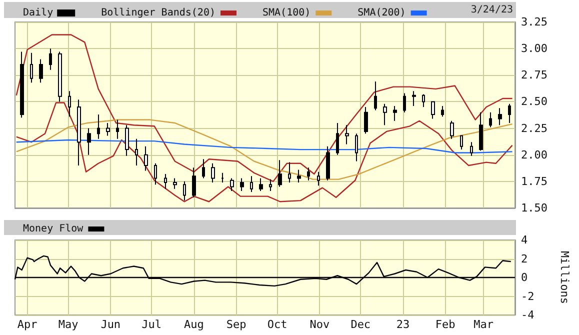  What do you see at coordinates (528, 315) in the screenshot?
I see `y-tick-label: -4` at bounding box center [528, 315].